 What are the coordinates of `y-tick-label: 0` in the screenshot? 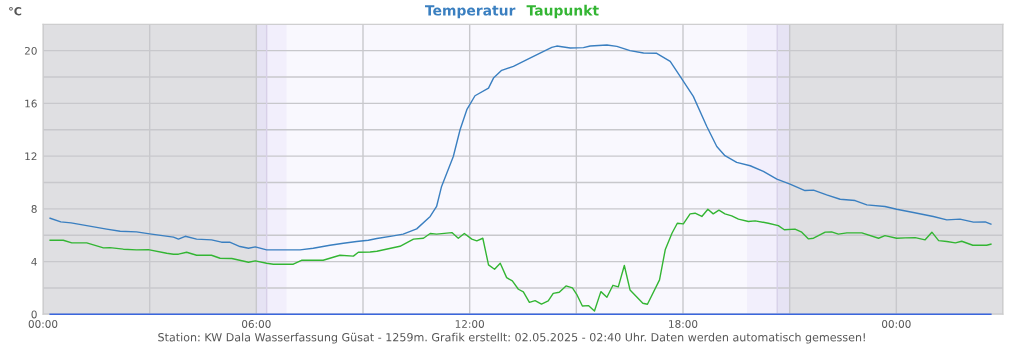 It's located at (34, 314).